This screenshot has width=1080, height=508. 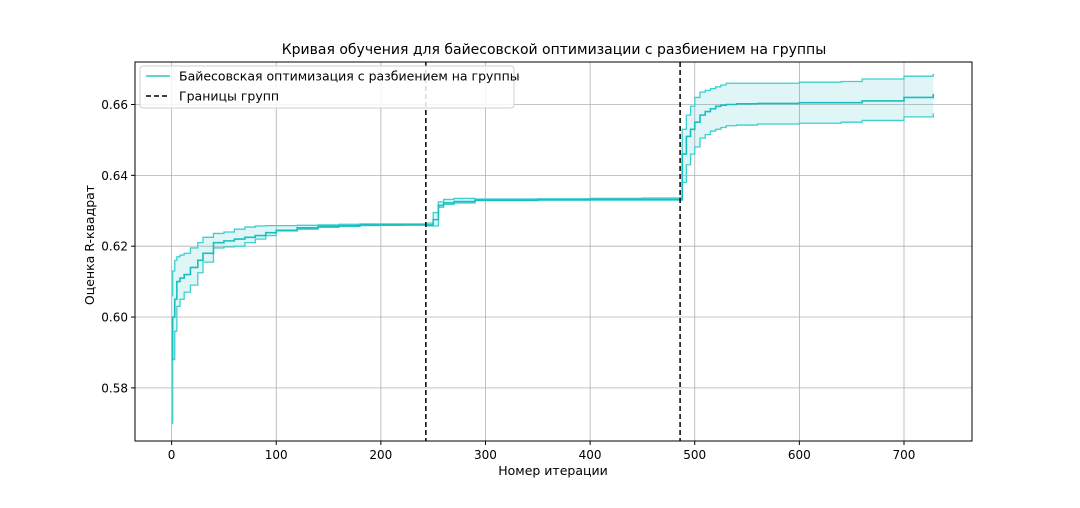 I want to click on x-tick-label: 200, so click(x=380, y=455).